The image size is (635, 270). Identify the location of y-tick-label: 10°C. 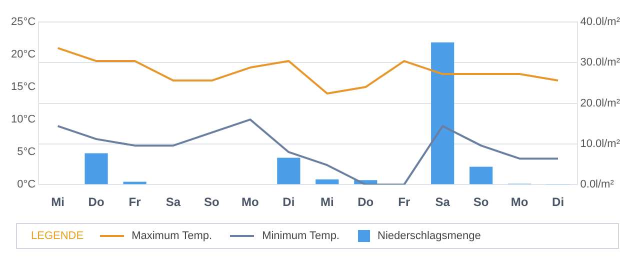
(23, 120).